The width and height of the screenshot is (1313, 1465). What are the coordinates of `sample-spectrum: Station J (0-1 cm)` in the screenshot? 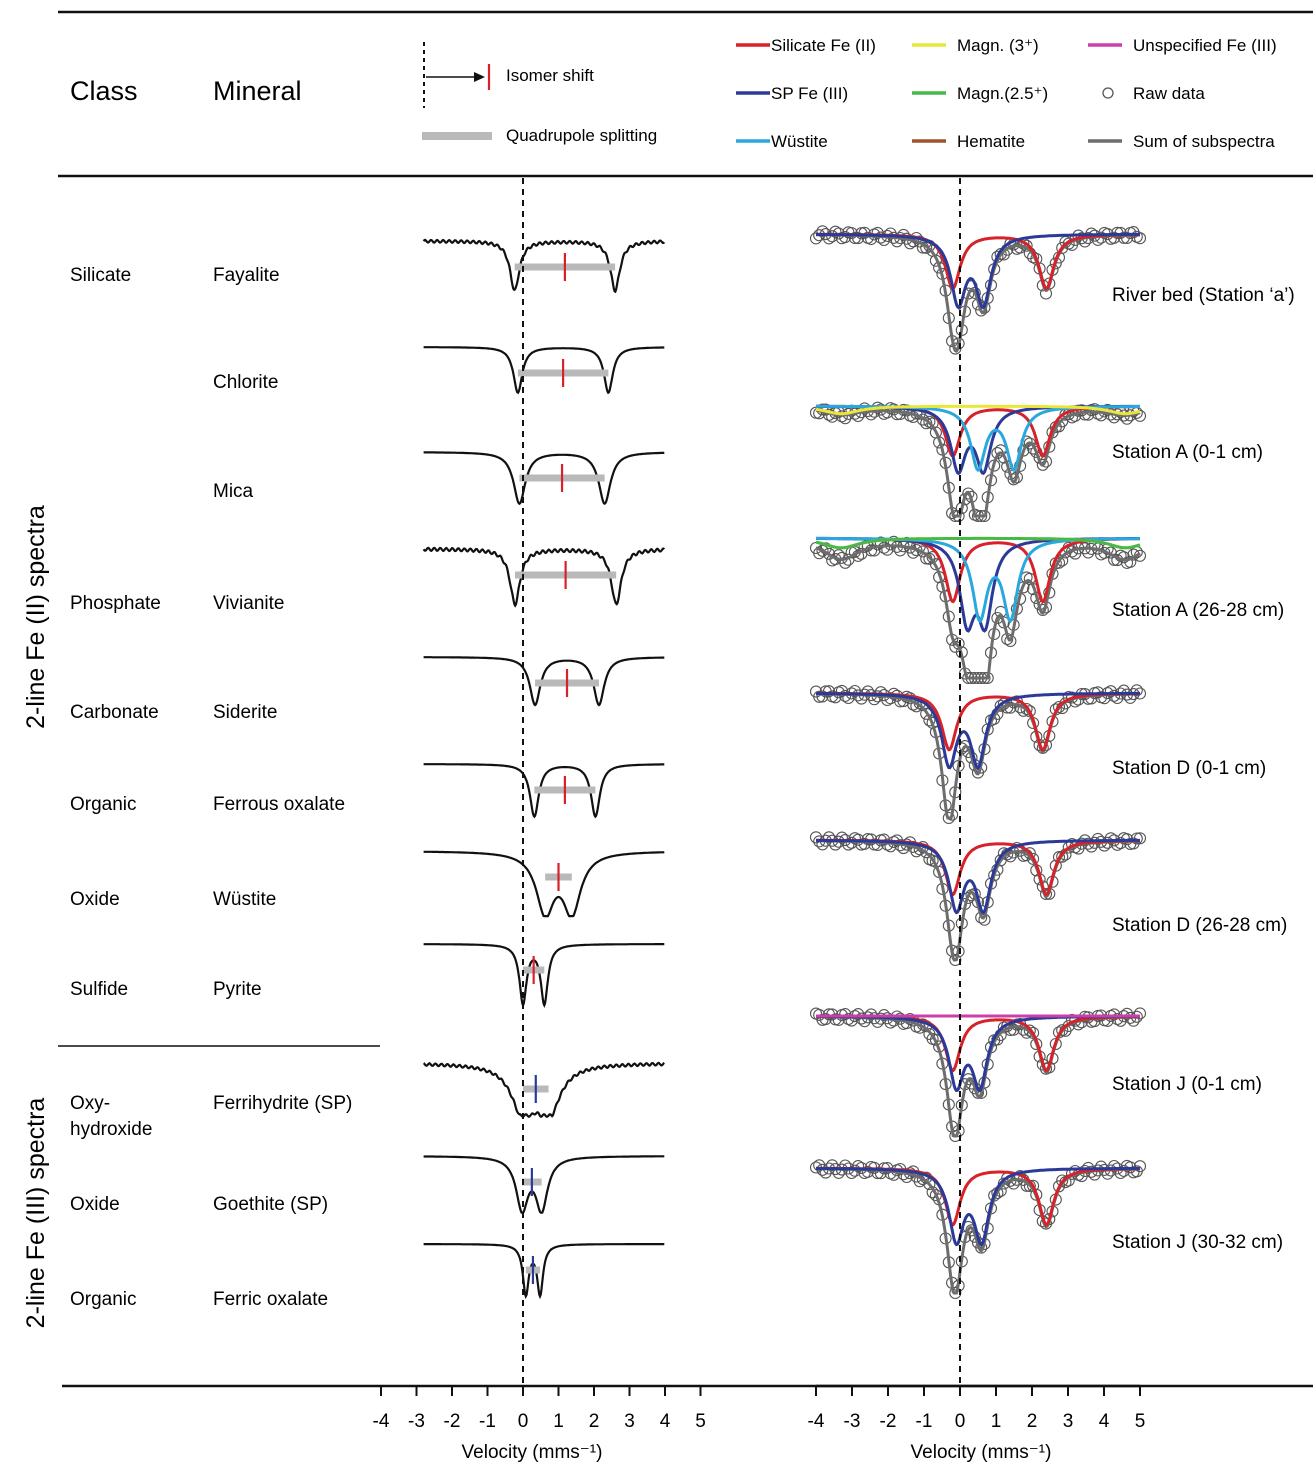 It's located at (1035, 1075).